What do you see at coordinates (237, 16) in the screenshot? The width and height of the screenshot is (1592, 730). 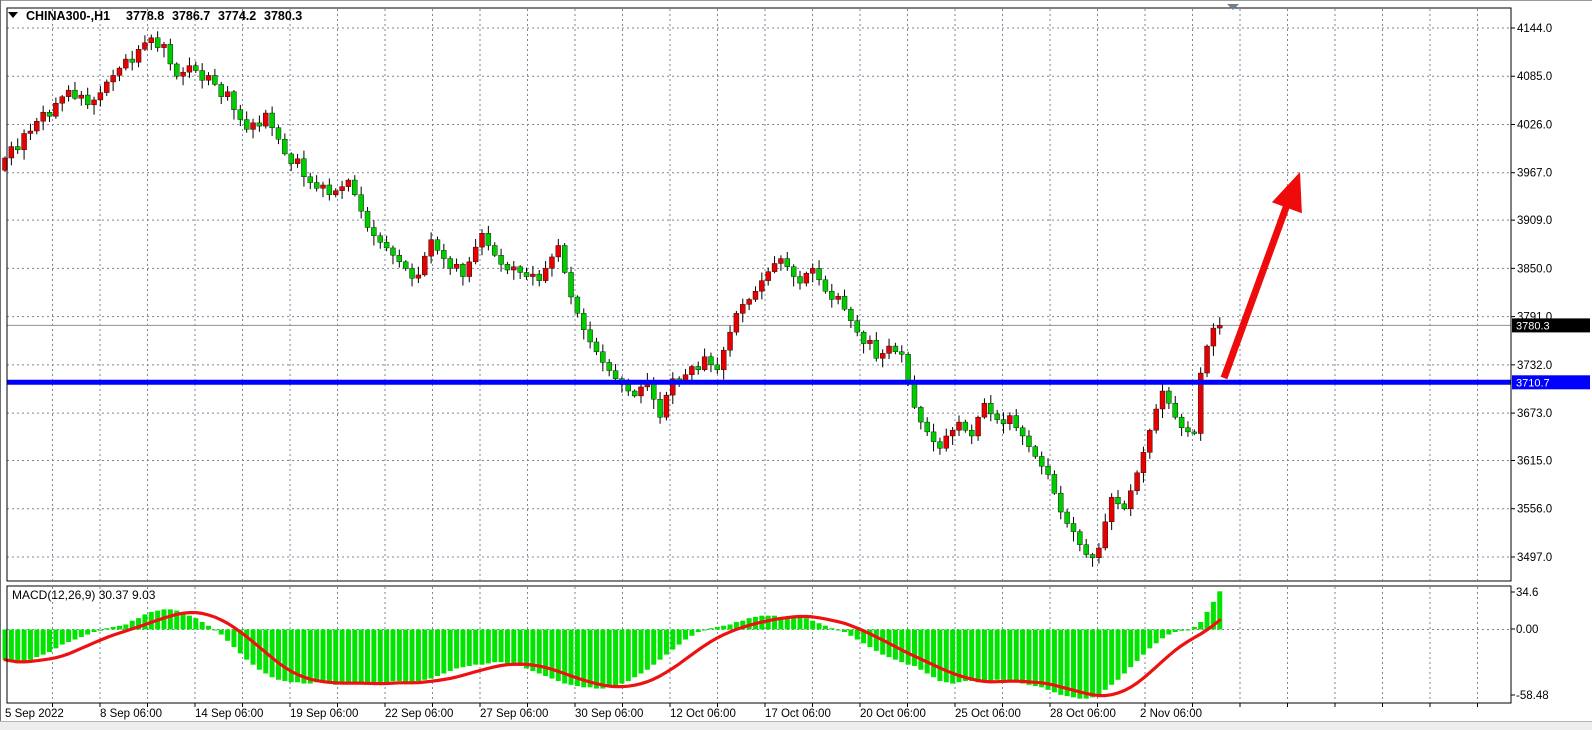 I see `ohlc-low-value: 3774.2` at bounding box center [237, 16].